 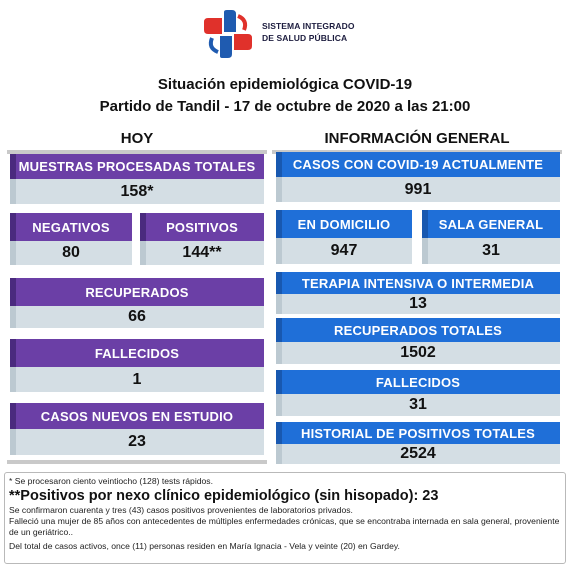 I want to click on domicilio-card: EN DOMICILIO 947, so click(x=344, y=237).